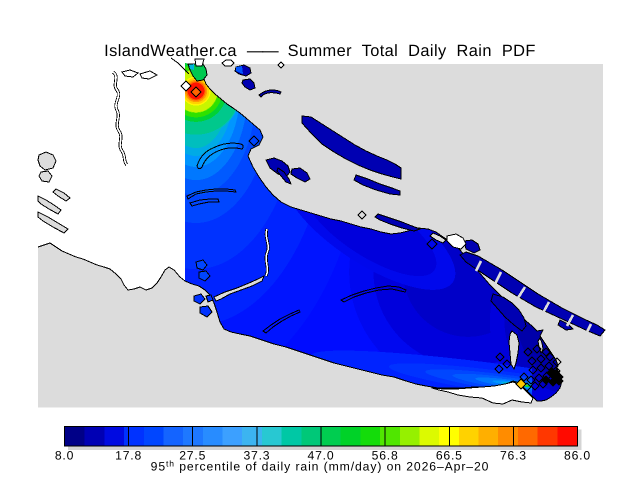  What do you see at coordinates (192, 456) in the screenshot?
I see `svg-text: 27.5` at bounding box center [192, 456].